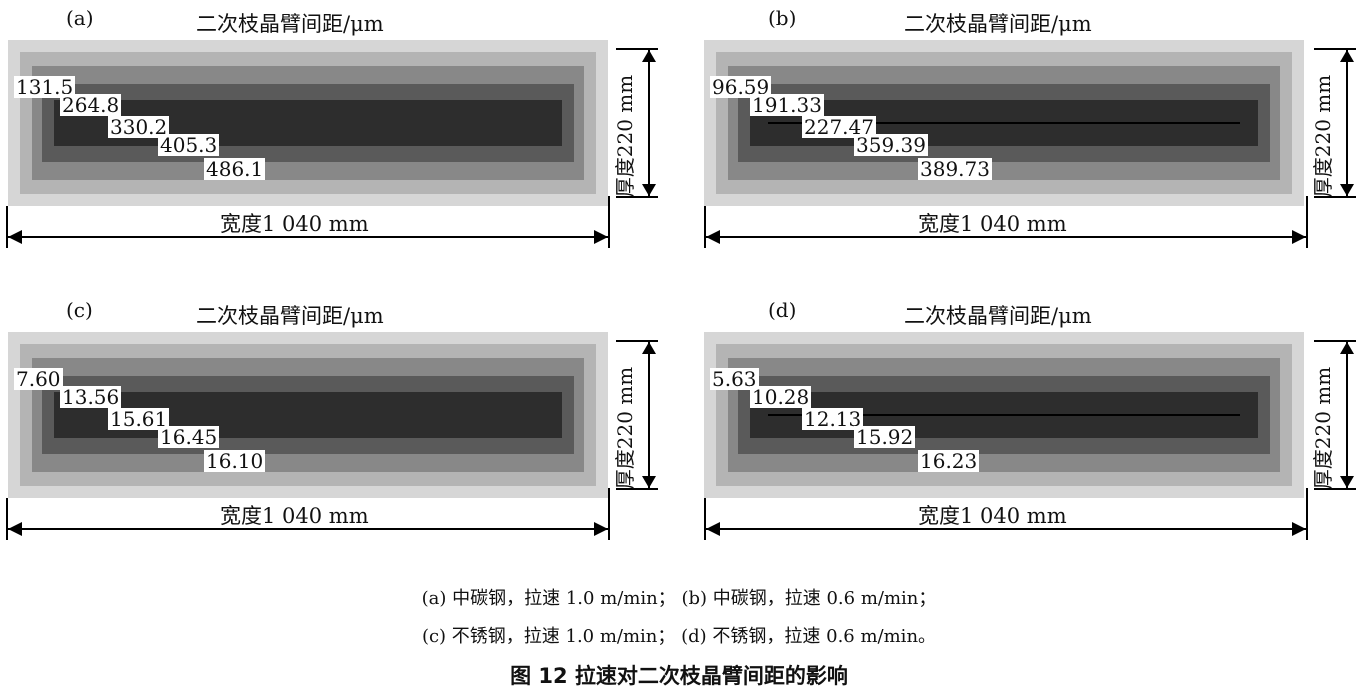  What do you see at coordinates (80, 18) in the screenshot?
I see `panel-label: (a)` at bounding box center [80, 18].